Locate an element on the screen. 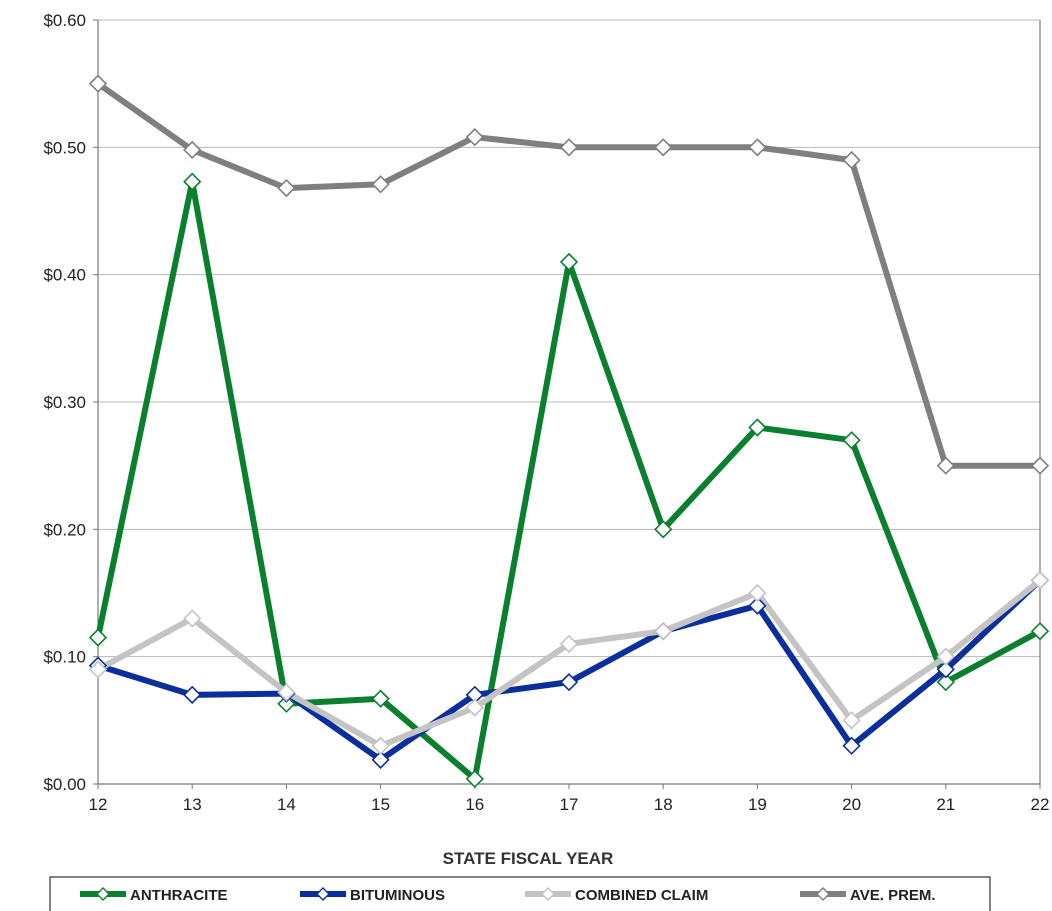  x-tick-labels: 12 13 14 15 16 17 18 19 20 21 22 is located at coordinates (569, 804).